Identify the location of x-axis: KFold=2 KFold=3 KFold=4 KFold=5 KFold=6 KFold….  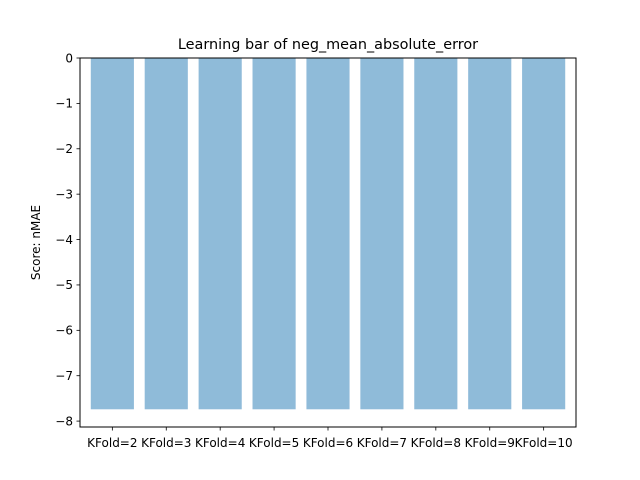
(330, 438).